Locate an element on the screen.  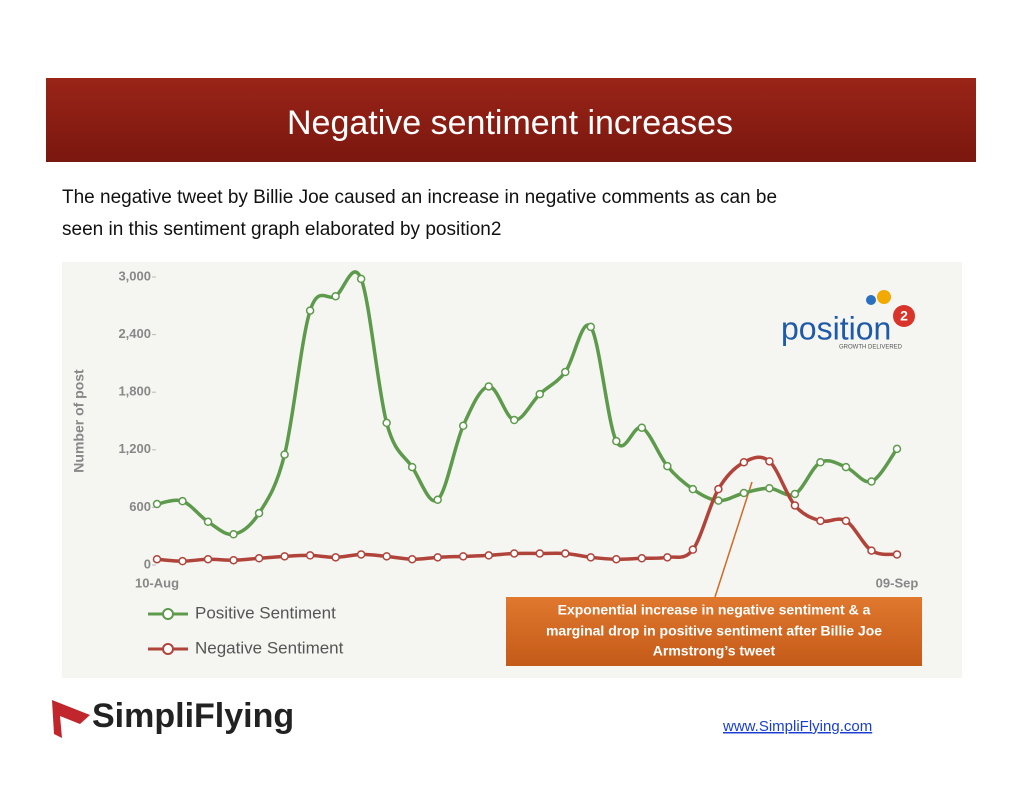
slide-title: Negative sentiment increases is located at coordinates (510, 123).